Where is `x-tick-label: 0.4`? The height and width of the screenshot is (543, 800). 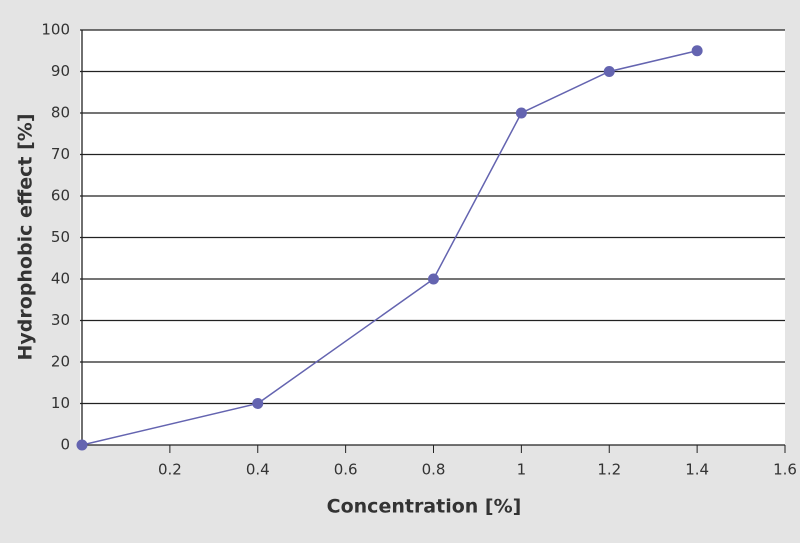
x-tick-label: 0.4 is located at coordinates (258, 470).